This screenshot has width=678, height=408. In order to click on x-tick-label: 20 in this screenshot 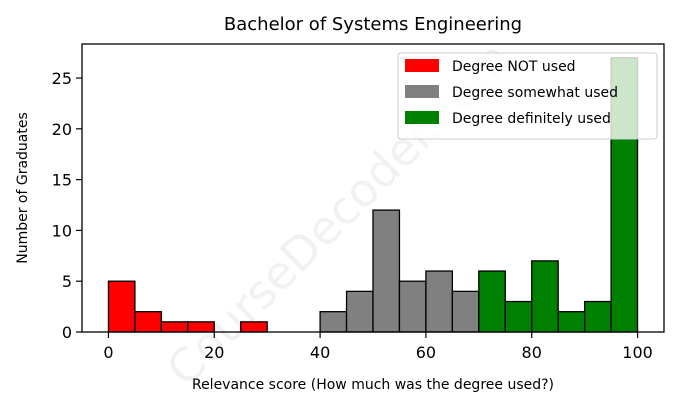, I will do `click(214, 352)`.